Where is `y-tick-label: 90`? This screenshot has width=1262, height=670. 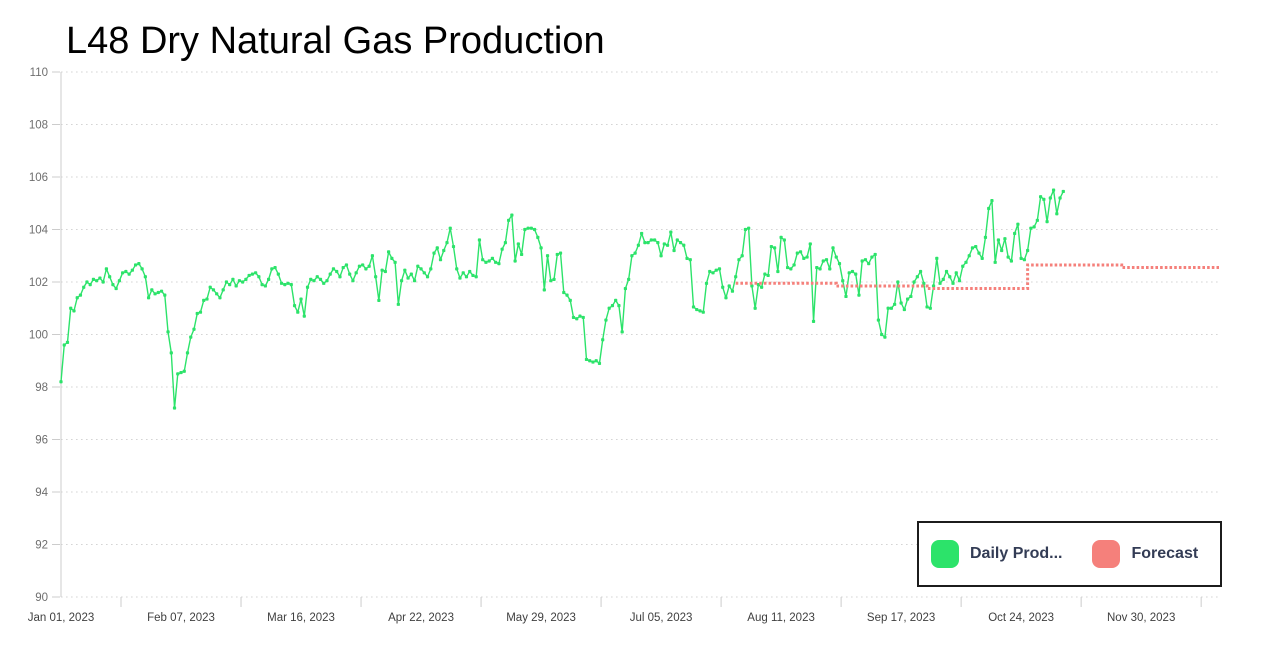 y-tick-label: 90 is located at coordinates (41, 598).